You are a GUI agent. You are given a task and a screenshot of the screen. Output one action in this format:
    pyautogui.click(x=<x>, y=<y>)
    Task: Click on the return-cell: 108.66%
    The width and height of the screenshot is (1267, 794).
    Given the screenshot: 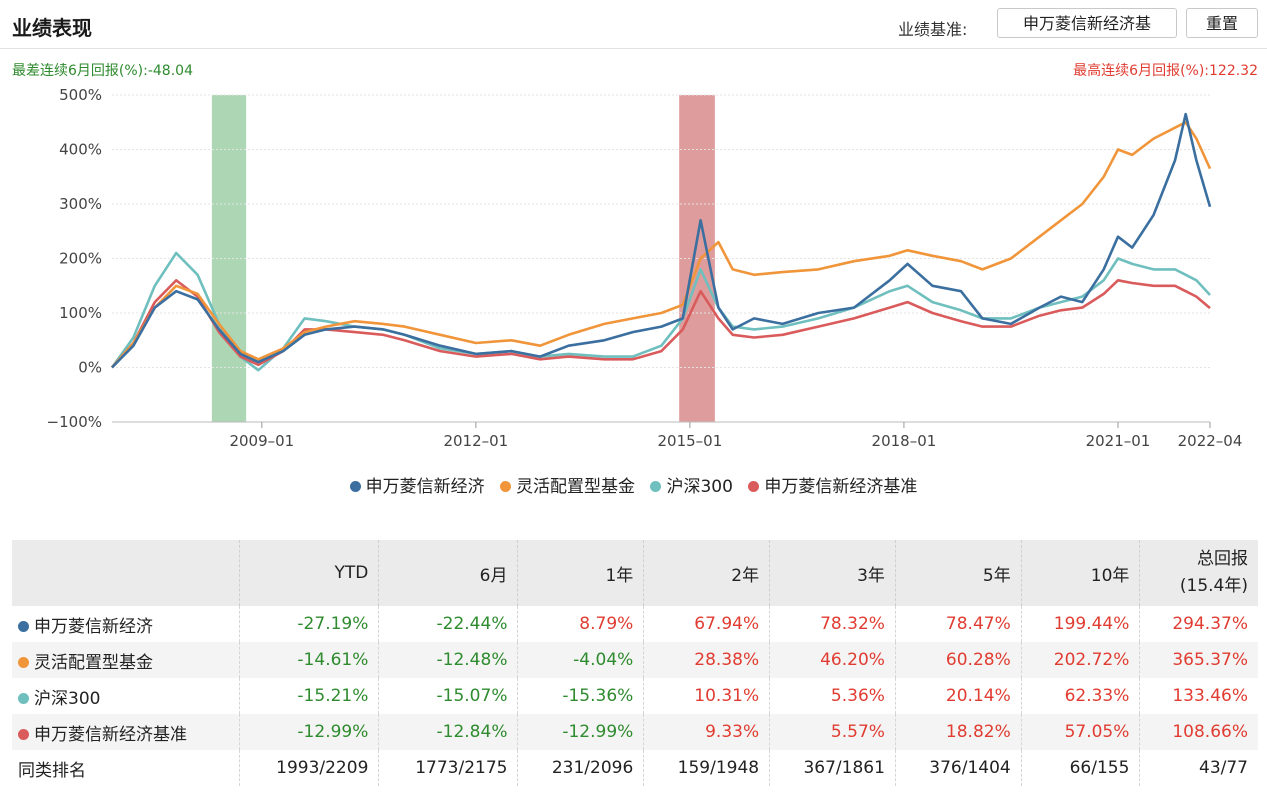 What is the action you would take?
    pyautogui.click(x=1198, y=732)
    